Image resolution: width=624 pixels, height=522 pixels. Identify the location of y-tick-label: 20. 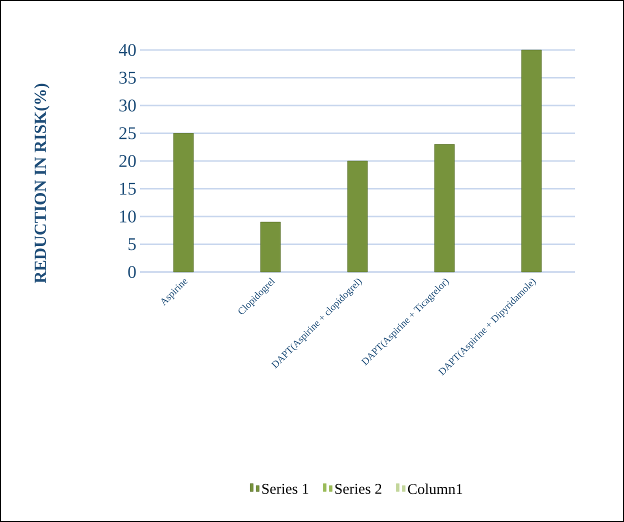
(127, 161).